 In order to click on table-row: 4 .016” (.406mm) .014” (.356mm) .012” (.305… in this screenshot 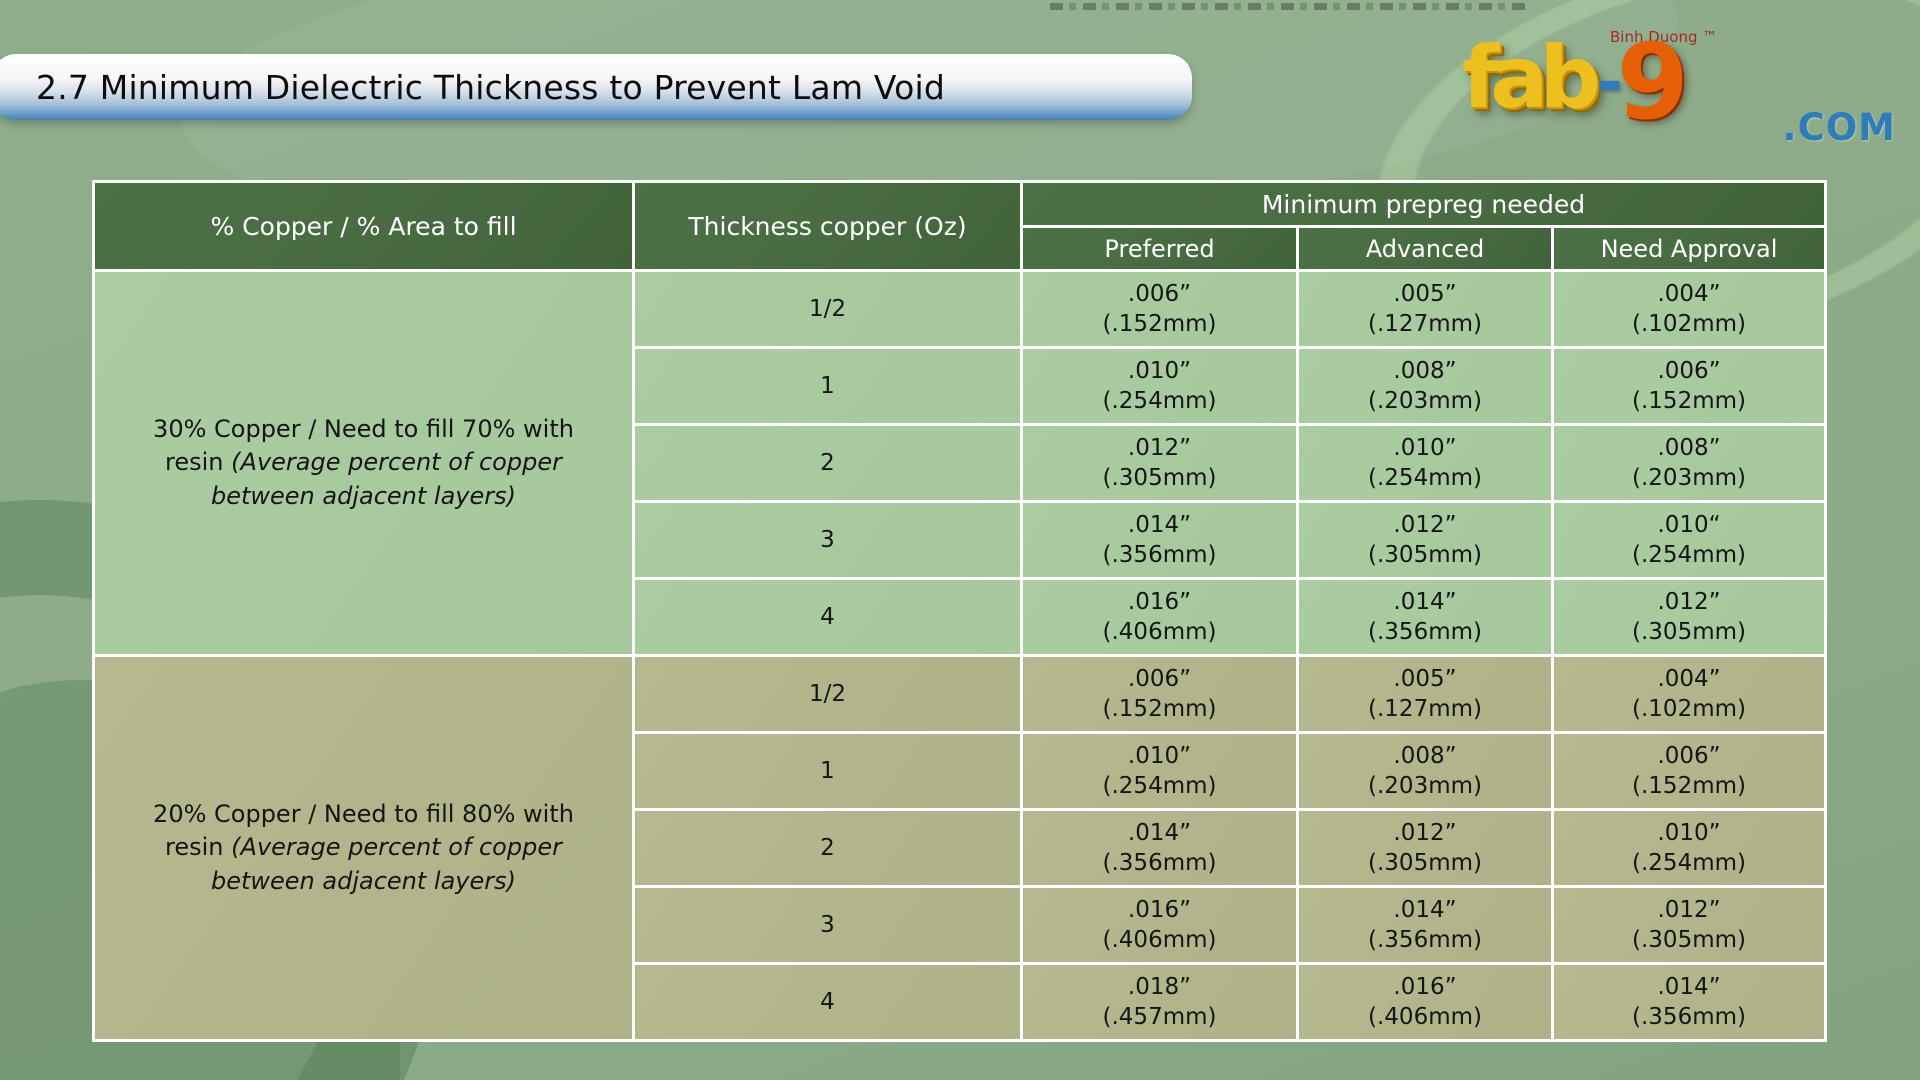, I will do `click(961, 617)`.